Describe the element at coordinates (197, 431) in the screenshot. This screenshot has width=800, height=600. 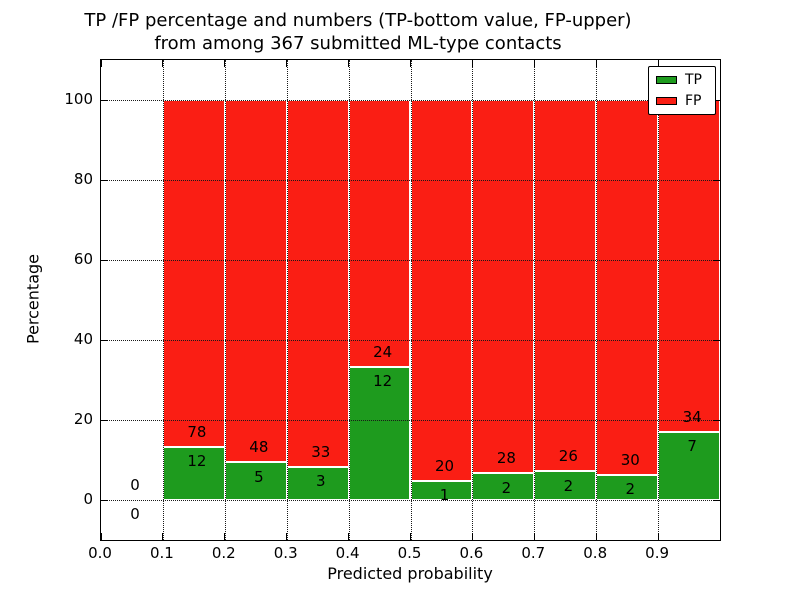
I see `fp-count-label: 78` at that location.